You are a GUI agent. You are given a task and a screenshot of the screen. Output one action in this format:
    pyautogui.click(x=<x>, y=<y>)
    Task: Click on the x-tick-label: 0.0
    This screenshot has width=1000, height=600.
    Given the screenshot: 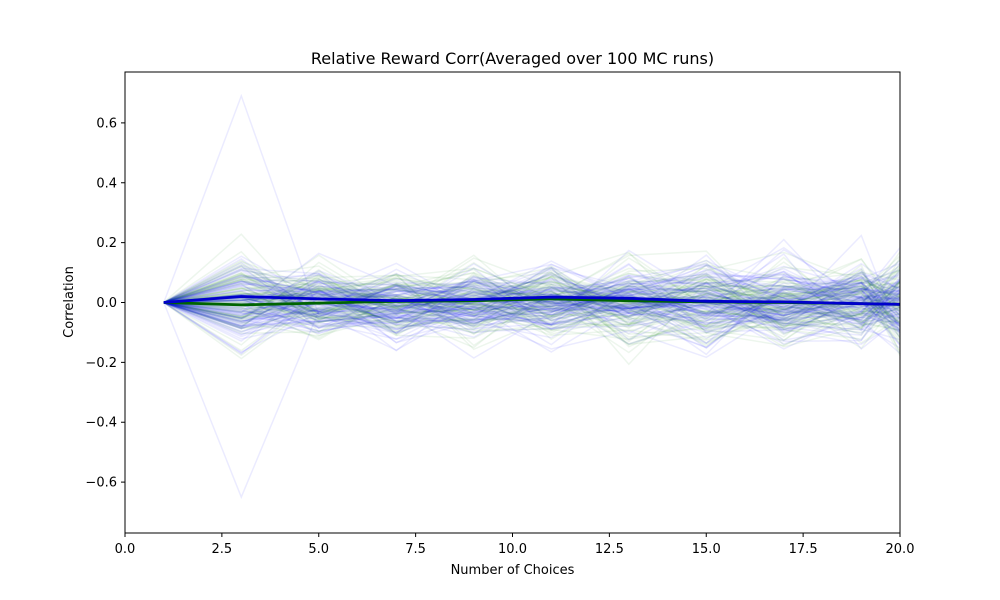 What is the action you would take?
    pyautogui.click(x=125, y=549)
    